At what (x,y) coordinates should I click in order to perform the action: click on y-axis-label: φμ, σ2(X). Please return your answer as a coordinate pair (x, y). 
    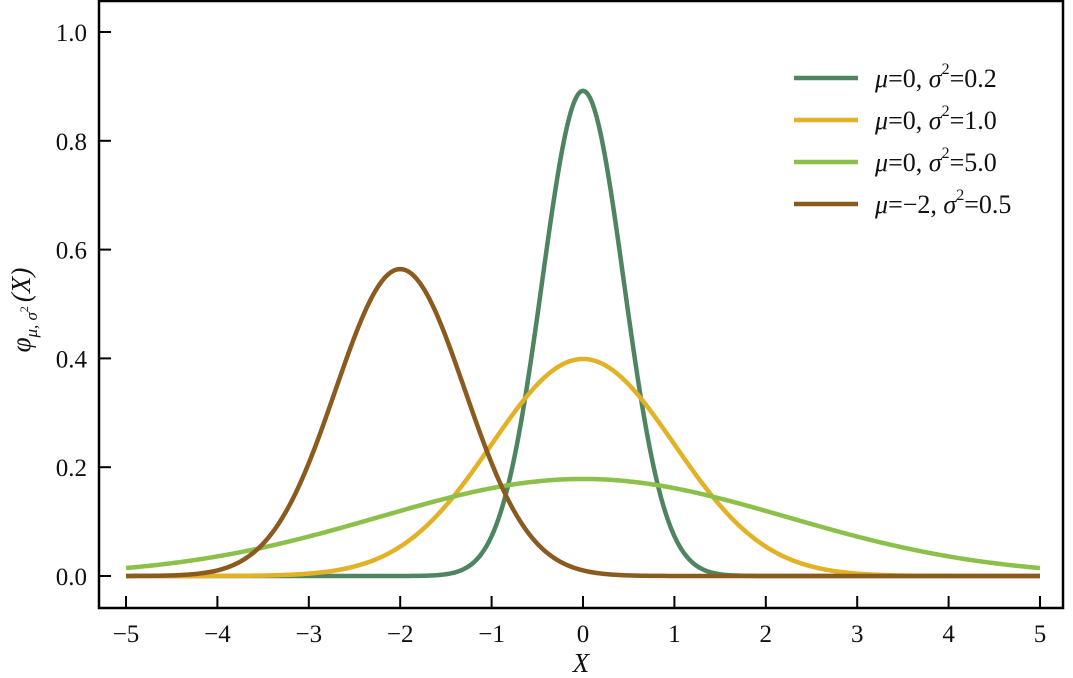
    Looking at the image, I should click on (23, 310).